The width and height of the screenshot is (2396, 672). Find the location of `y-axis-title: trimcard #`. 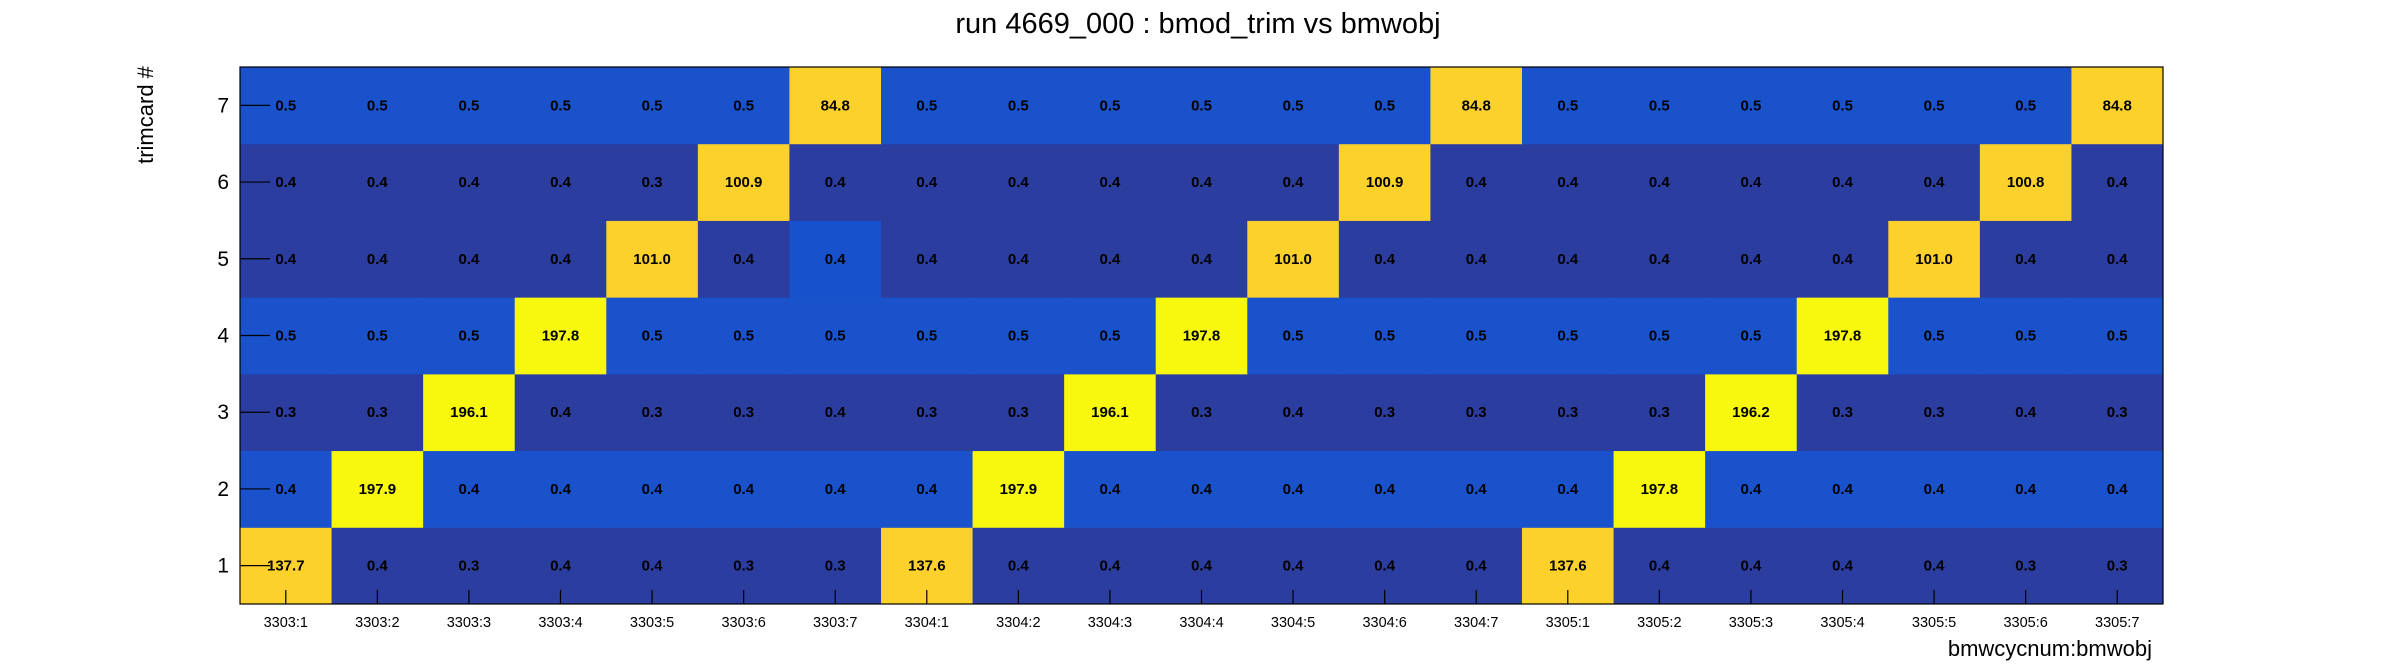

y-axis-title: trimcard # is located at coordinates (145, 114).